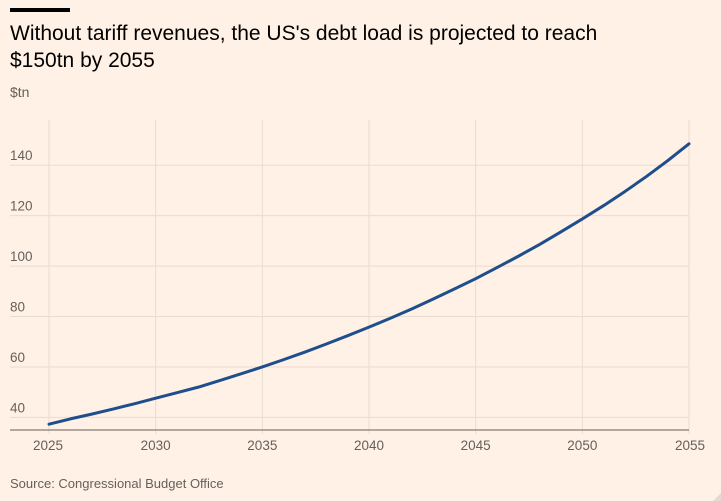 This screenshot has height=501, width=721. I want to click on x-tick-label-2040: 2040, so click(369, 445).